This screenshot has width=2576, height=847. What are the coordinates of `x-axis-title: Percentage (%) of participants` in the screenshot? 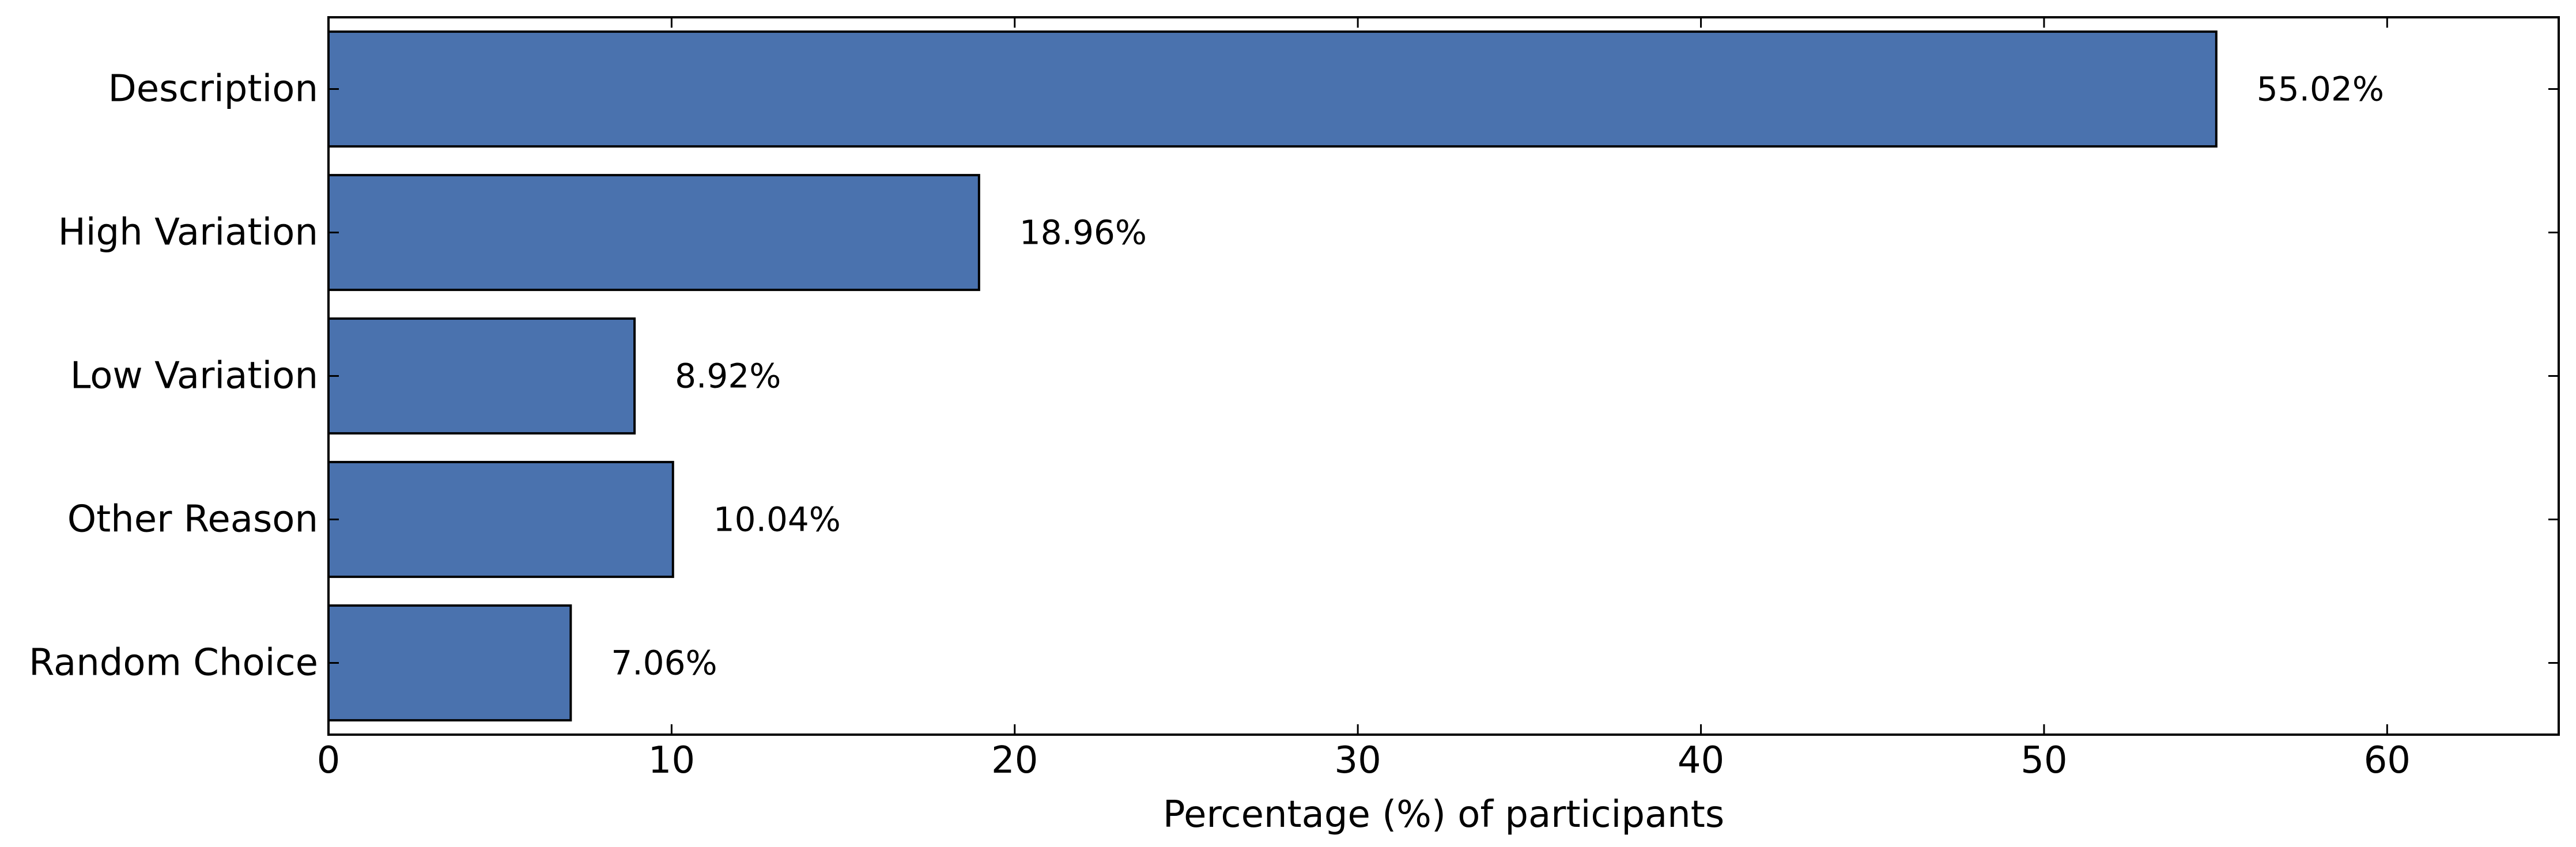 It's located at (1443, 814).